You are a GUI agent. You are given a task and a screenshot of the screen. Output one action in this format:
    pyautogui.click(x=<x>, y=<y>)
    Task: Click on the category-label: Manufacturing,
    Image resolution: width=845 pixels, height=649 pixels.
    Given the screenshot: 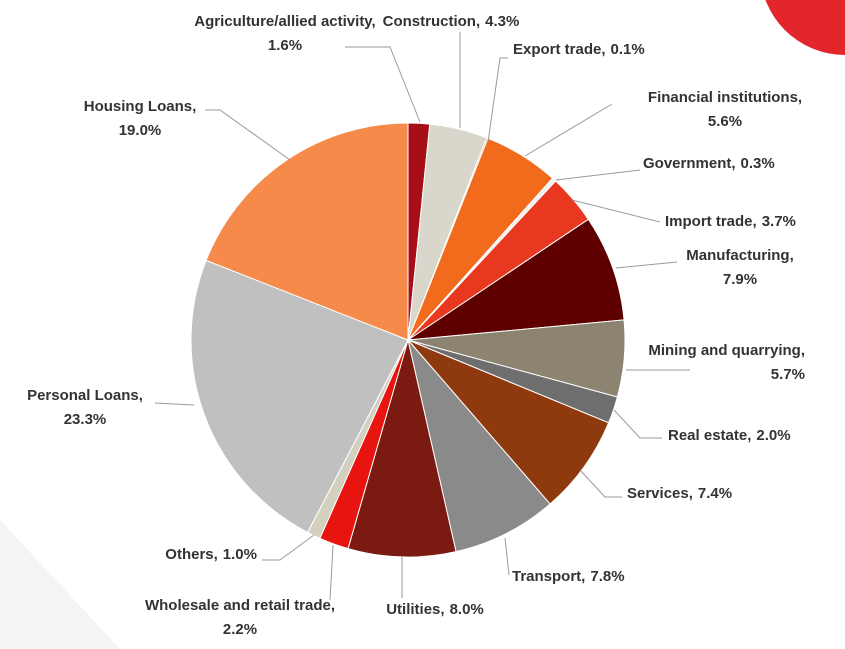 What is the action you would take?
    pyautogui.click(x=740, y=255)
    